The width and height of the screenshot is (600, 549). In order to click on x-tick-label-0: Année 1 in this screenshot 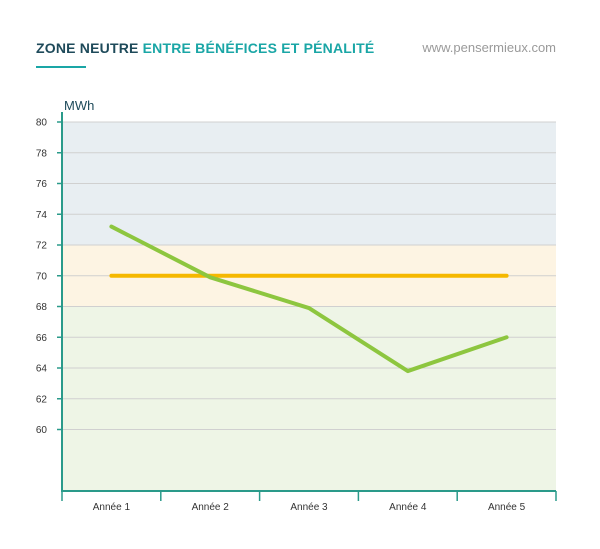, I will do `click(112, 507)`.